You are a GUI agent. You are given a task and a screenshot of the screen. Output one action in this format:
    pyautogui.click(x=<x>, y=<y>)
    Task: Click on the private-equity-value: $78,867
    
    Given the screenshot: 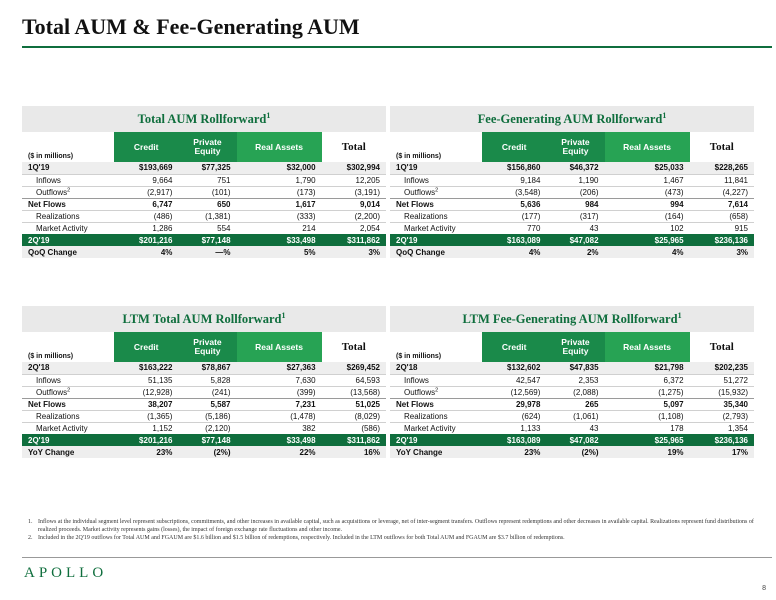 What is the action you would take?
    pyautogui.click(x=207, y=368)
    